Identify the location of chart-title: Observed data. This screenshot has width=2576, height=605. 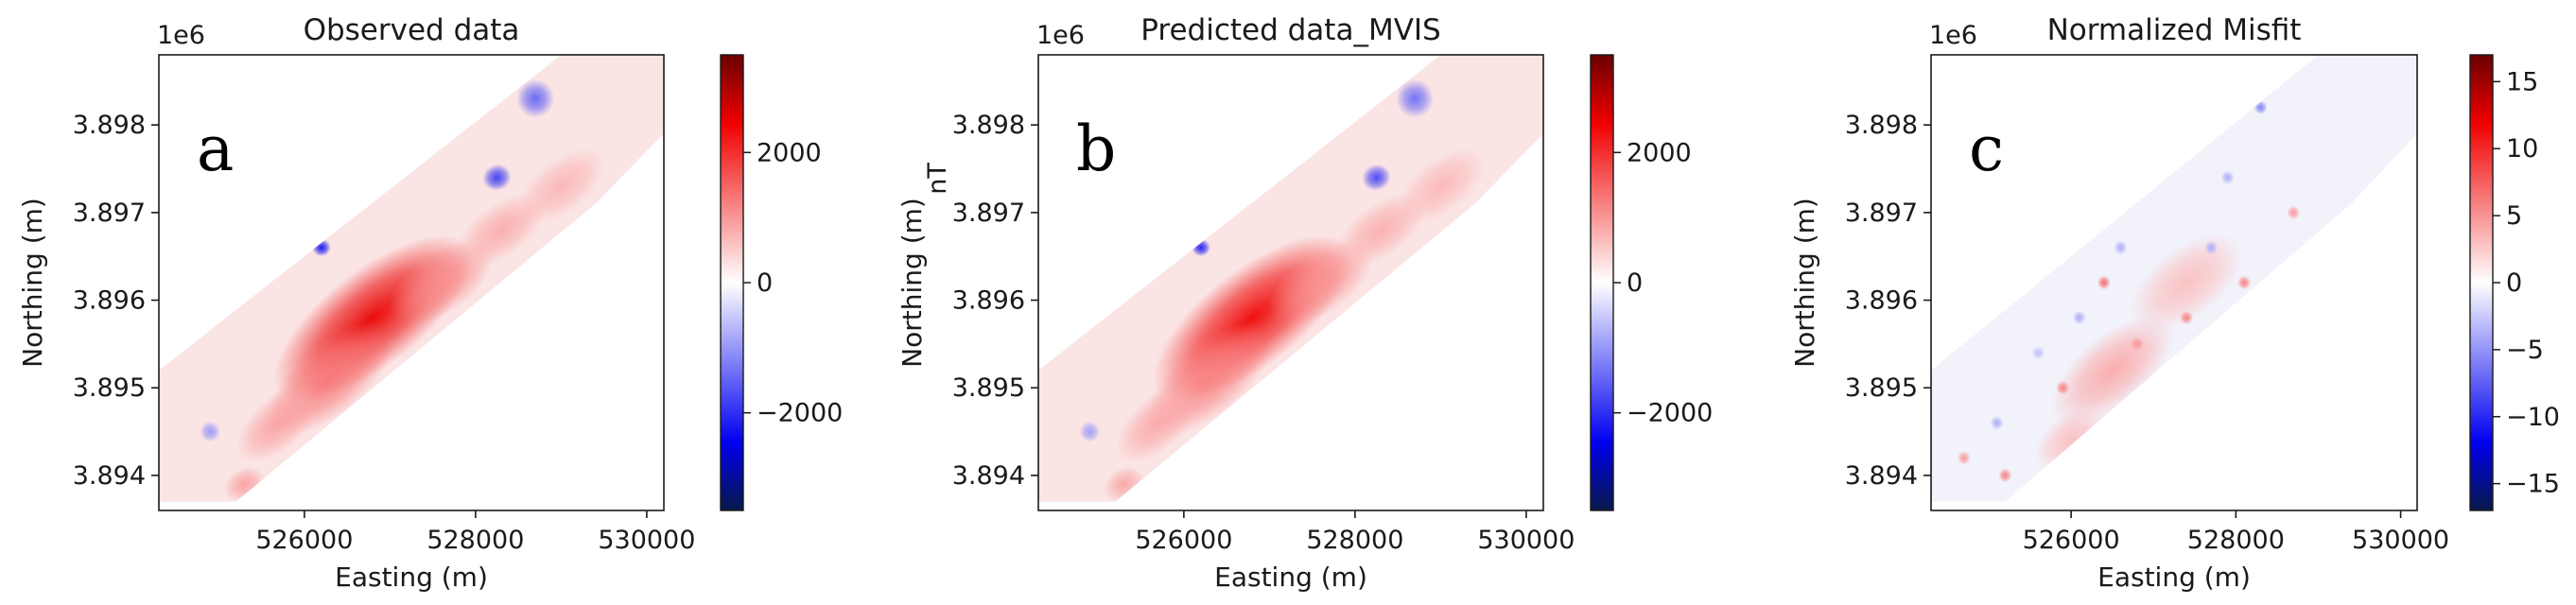
(412, 30).